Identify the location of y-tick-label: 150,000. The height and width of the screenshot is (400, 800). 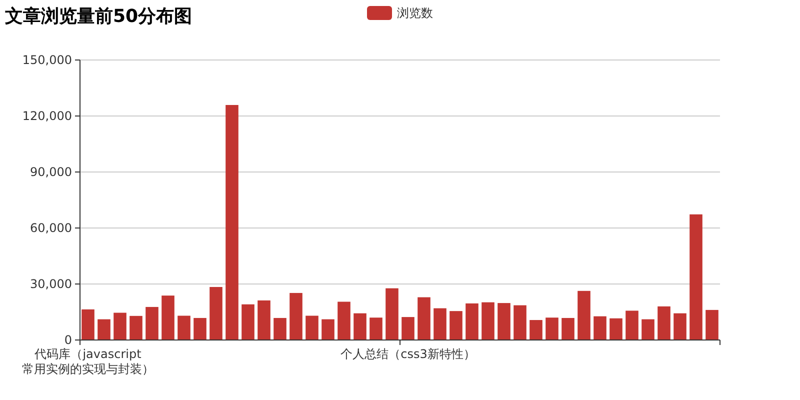
(47, 60).